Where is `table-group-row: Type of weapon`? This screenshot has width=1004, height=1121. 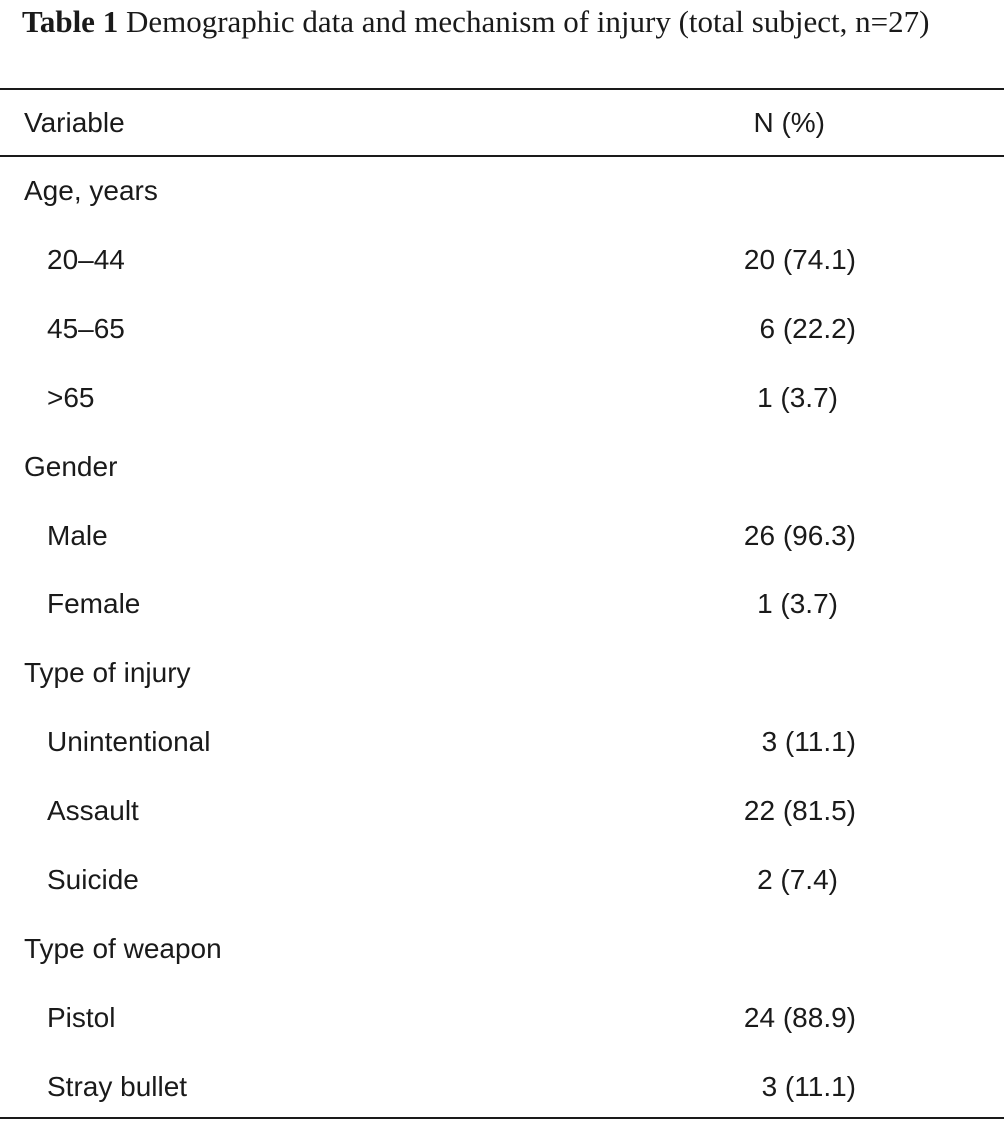
table-group-row: Type of weapon is located at coordinates (502, 949).